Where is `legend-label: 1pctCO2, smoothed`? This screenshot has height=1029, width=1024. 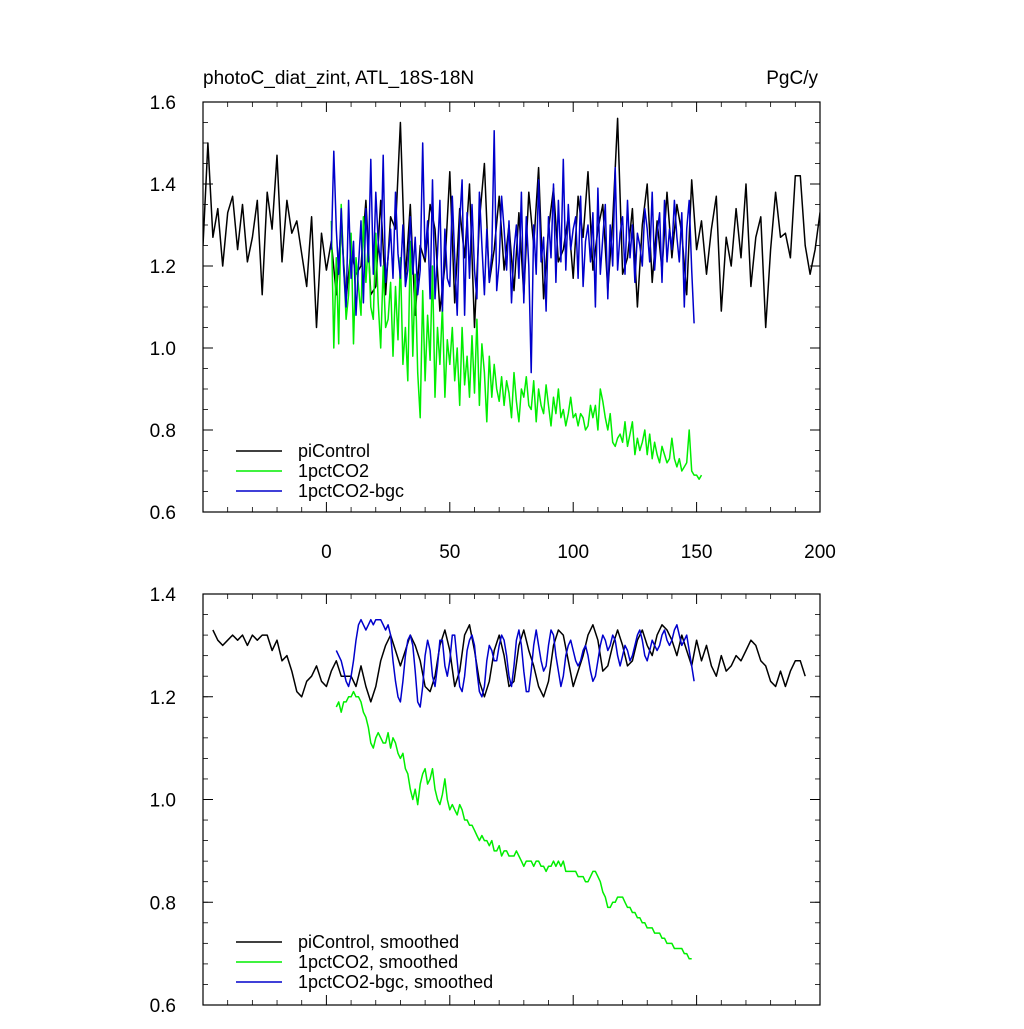 legend-label: 1pctCO2, smoothed is located at coordinates (378, 962).